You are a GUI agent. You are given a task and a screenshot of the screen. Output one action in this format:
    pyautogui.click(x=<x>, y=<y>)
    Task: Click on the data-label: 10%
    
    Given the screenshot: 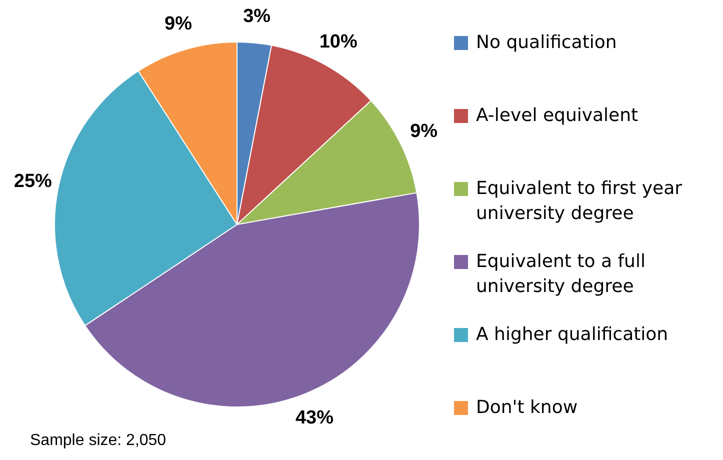 What is the action you would take?
    pyautogui.click(x=338, y=42)
    